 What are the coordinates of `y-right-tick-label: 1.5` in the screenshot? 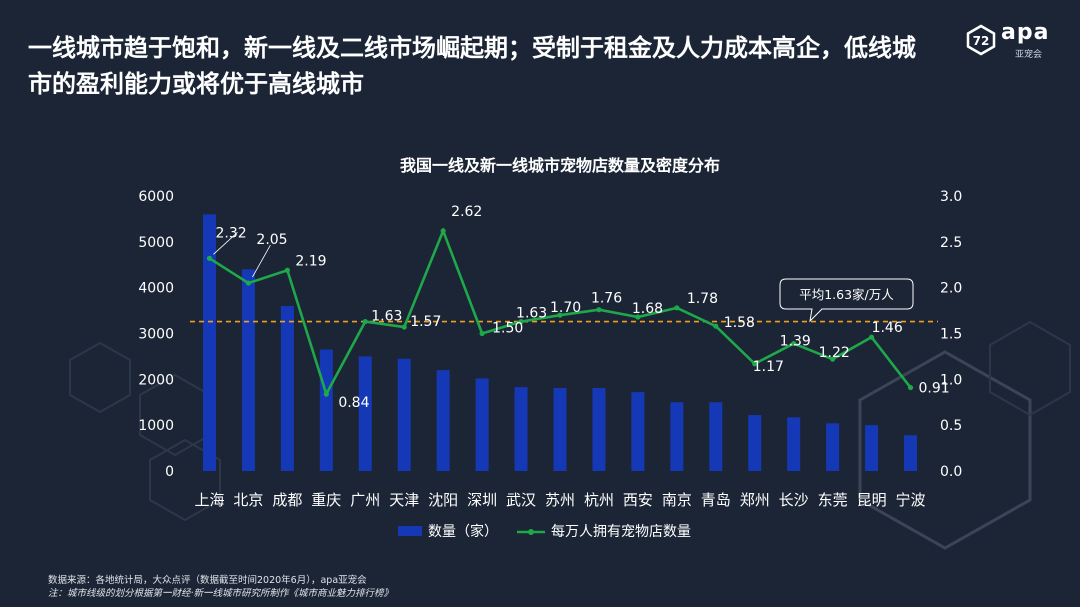 It's located at (951, 335).